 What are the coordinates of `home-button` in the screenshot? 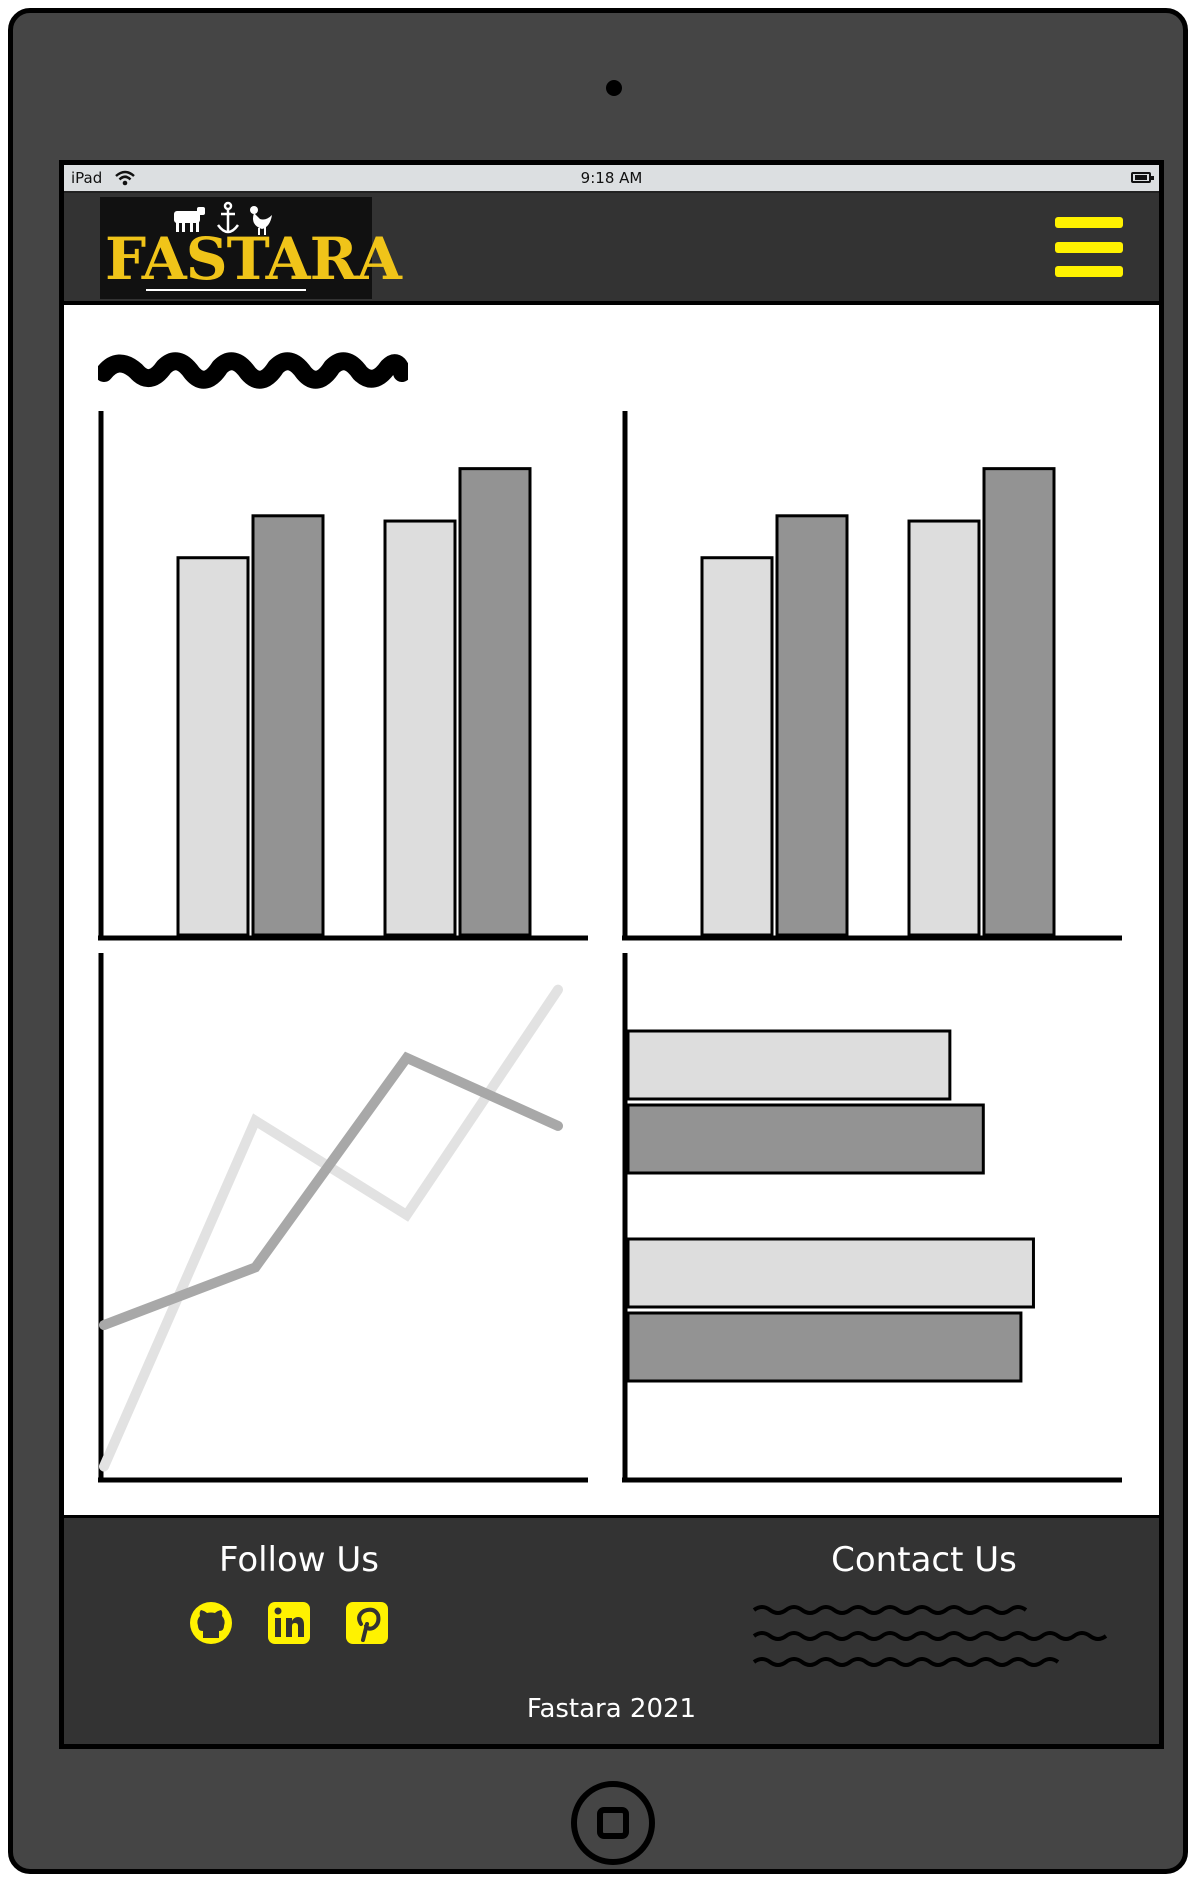 It's located at (613, 1823).